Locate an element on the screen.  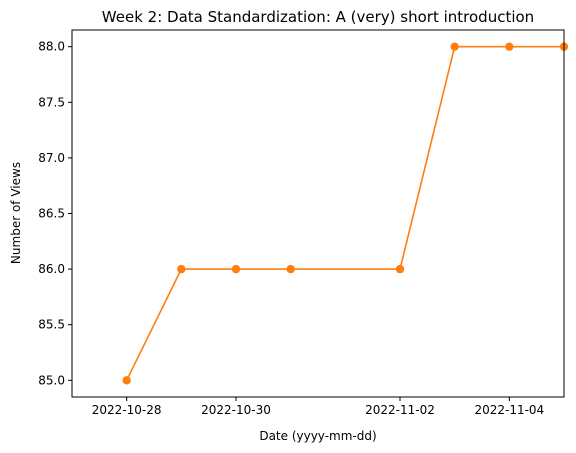
x-axis-ticks: 2022-10-28 2022-10-30 2022-11-02 2022-11-04 is located at coordinates (318, 407).